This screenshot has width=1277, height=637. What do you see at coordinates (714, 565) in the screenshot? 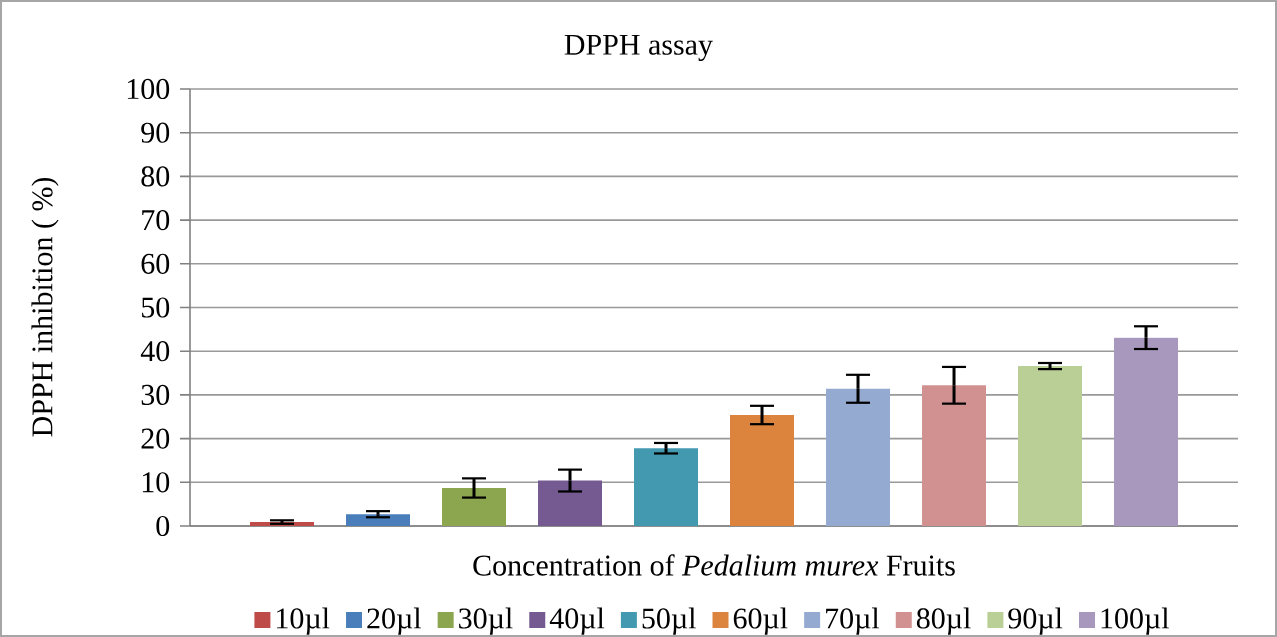
I see `x-axis-title: Concentration of Pedalium murex Fruits` at bounding box center [714, 565].